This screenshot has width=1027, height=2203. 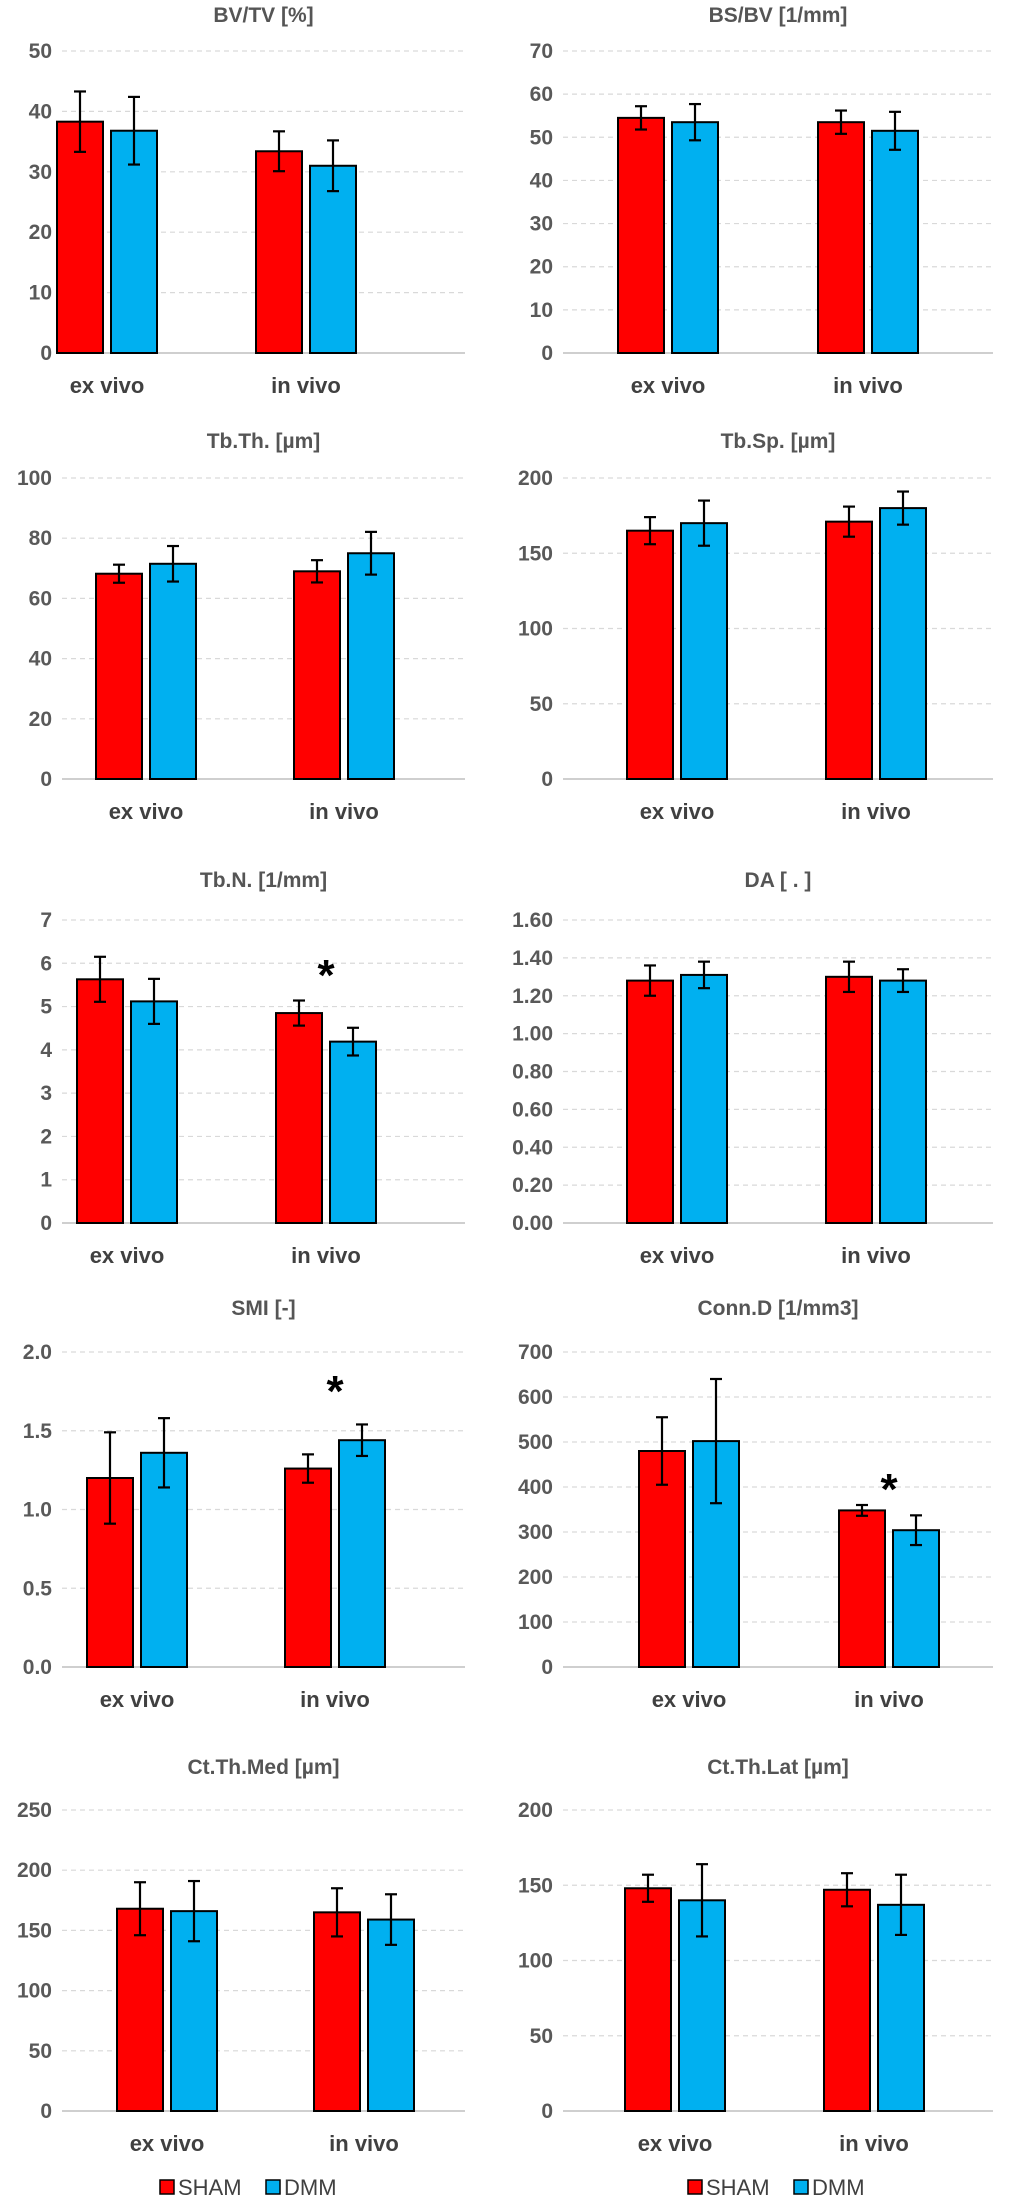 I want to click on y-tick-label: 0.80, so click(x=532, y=1072).